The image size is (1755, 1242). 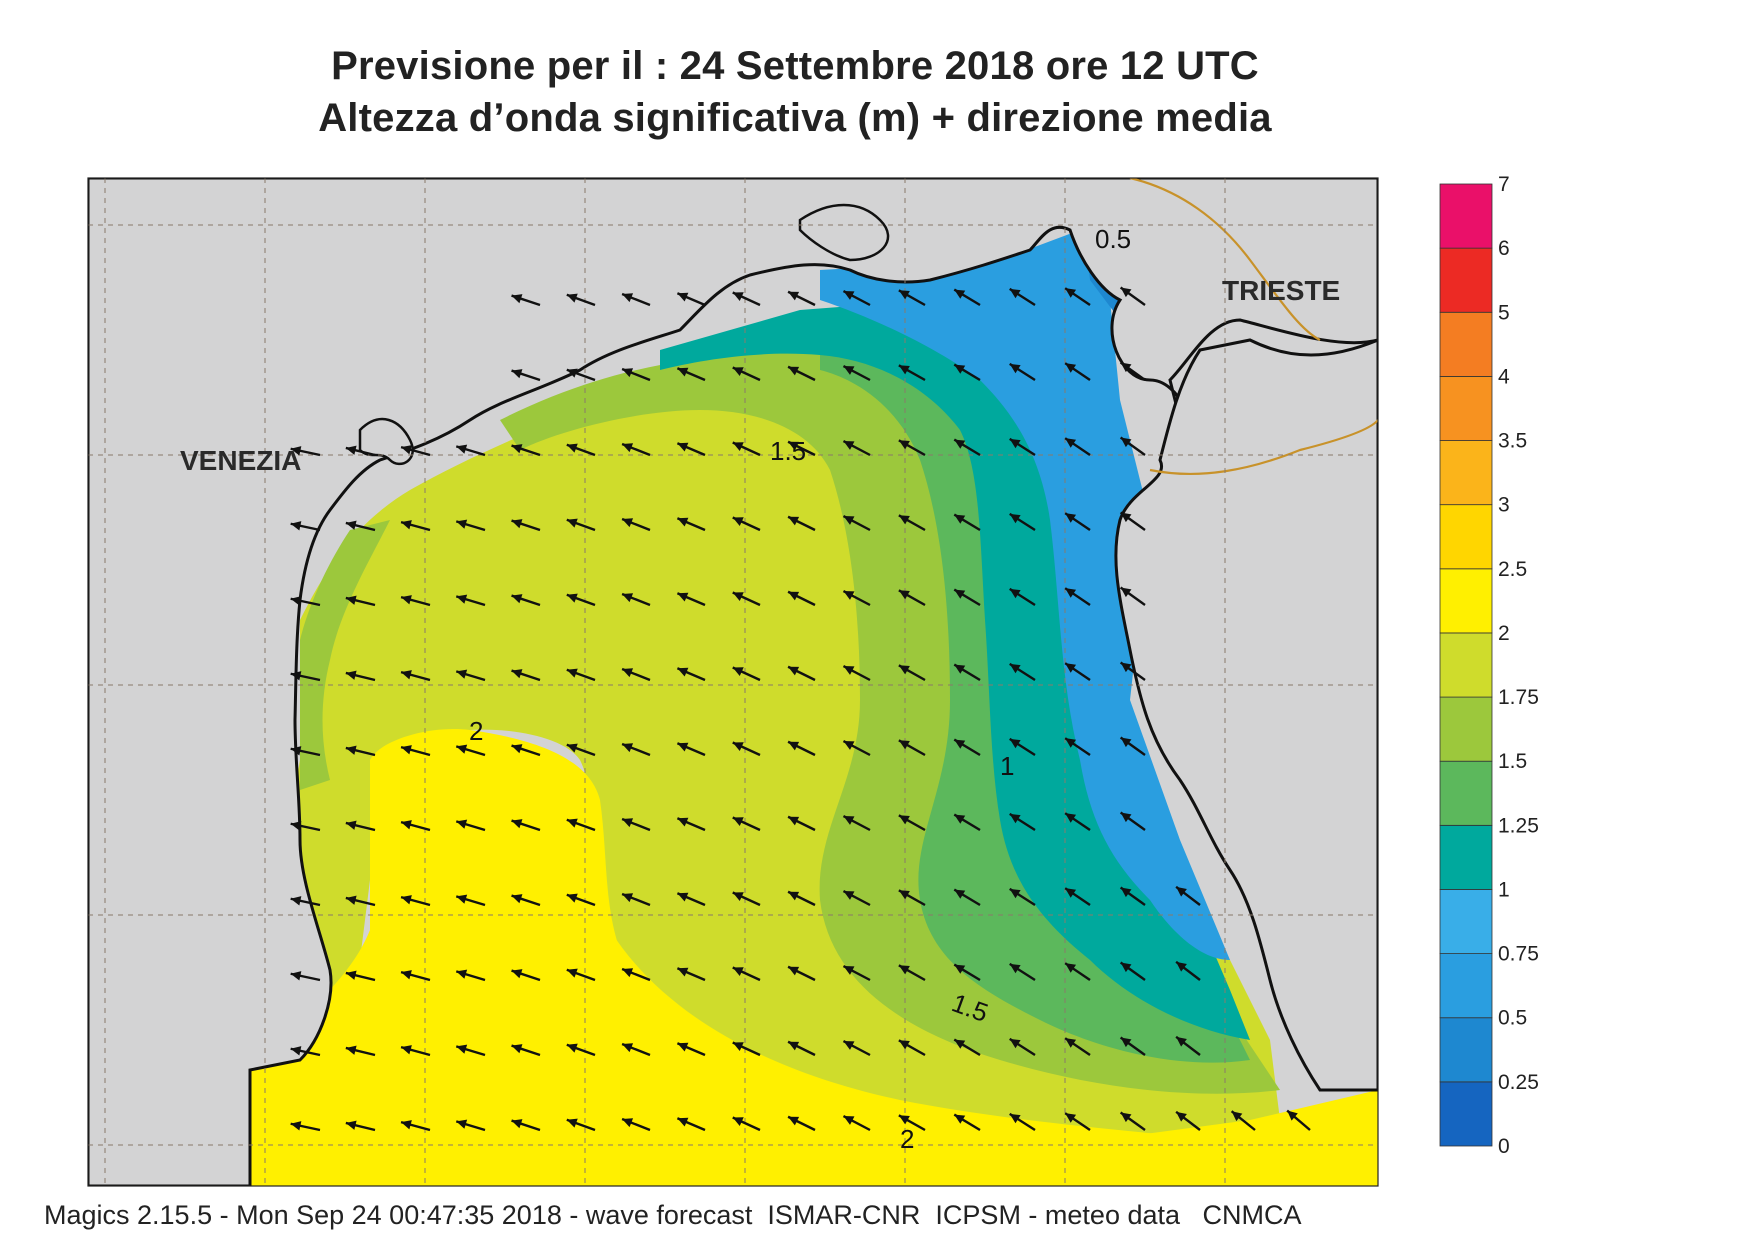 What do you see at coordinates (1489, 665) in the screenshot?
I see `colorbar: 0 0.25 0.5 0.75 1 1.25 1.5 1.75 2 2.5 3 3.5 4 5 6 7` at bounding box center [1489, 665].